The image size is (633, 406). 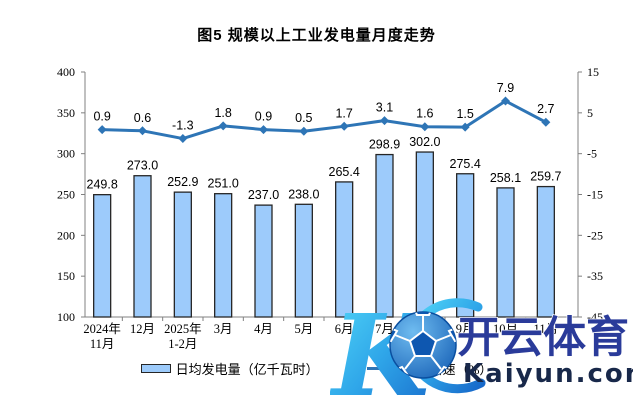 What do you see at coordinates (344, 329) in the screenshot?
I see `category-label: 6月` at bounding box center [344, 329].